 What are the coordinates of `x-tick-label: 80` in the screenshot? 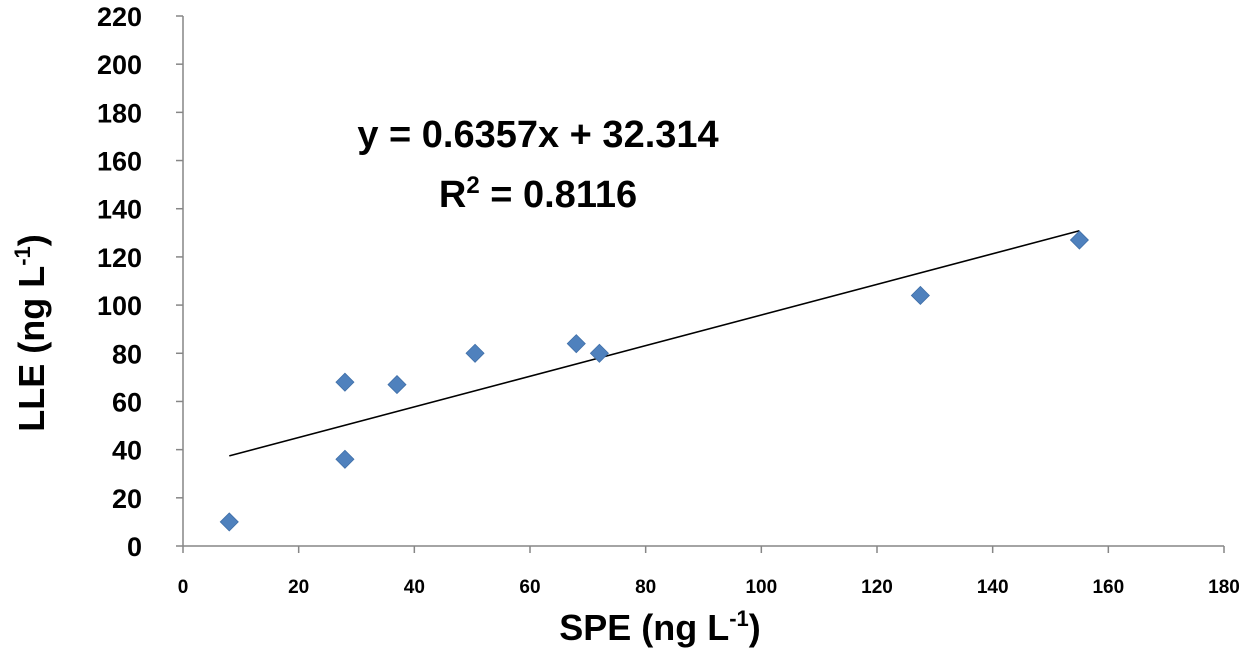 It's located at (645, 587).